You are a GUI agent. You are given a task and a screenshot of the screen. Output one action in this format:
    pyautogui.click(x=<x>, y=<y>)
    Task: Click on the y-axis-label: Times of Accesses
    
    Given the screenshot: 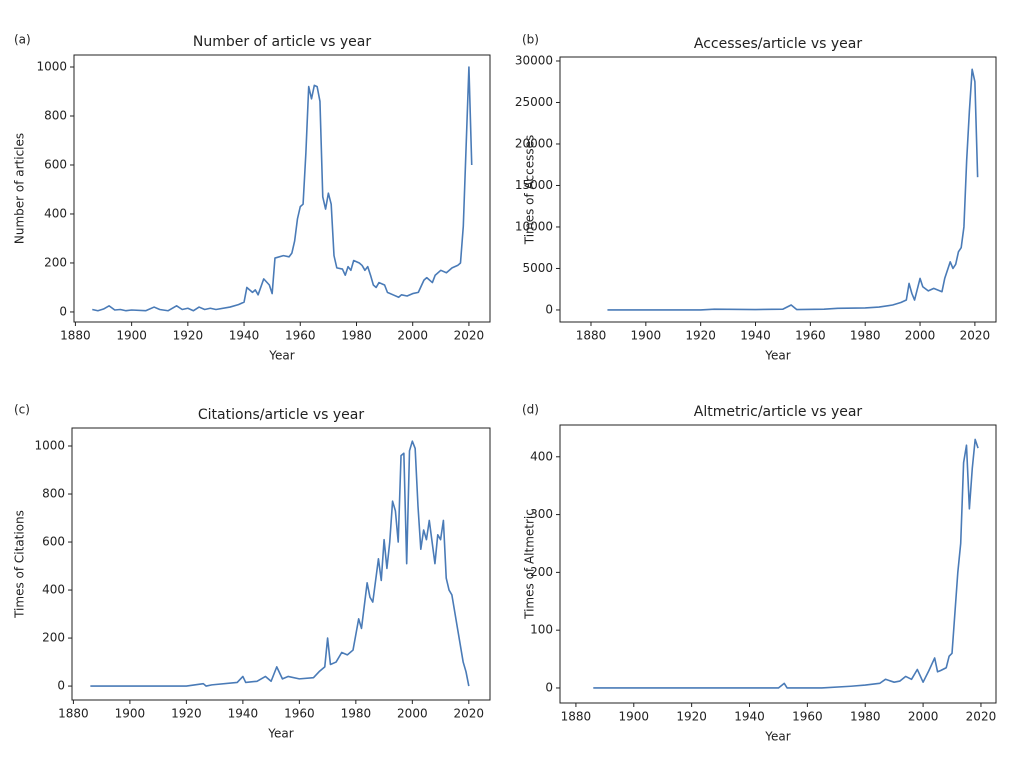 What is the action you would take?
    pyautogui.click(x=530, y=190)
    